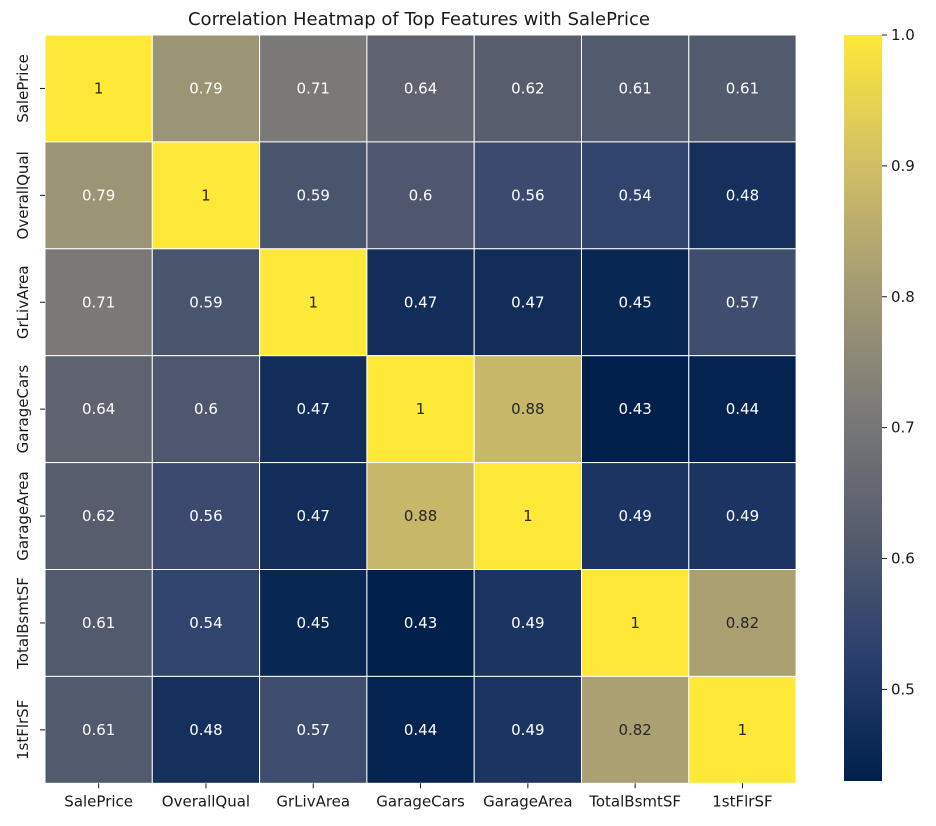 This screenshot has width=936, height=826. I want to click on x-tick-label-garagearea: GarageArea, so click(527, 801).